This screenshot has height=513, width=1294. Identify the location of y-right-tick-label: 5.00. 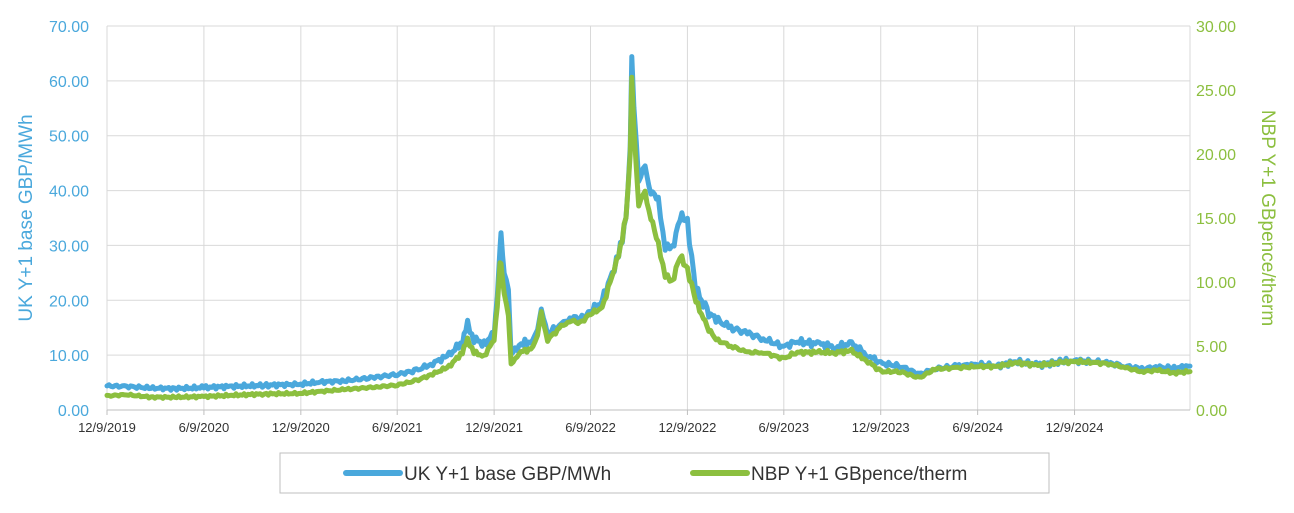
(1211, 347).